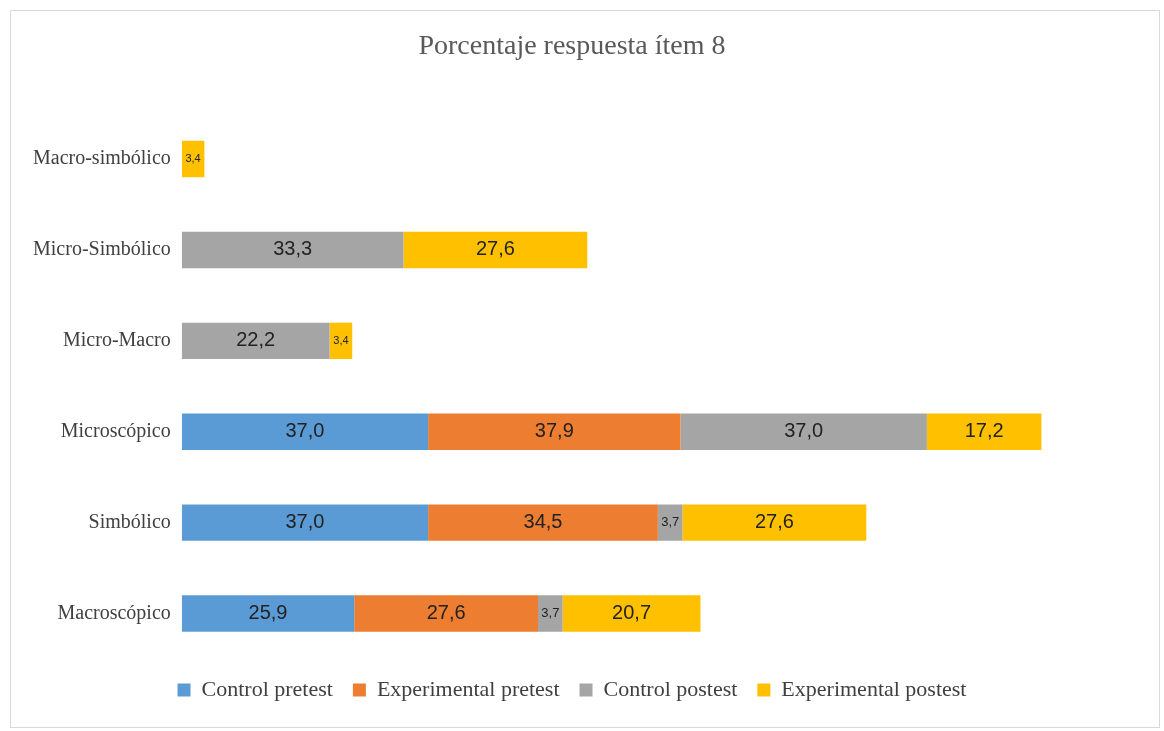 Image resolution: width=1164 pixels, height=731 pixels. What do you see at coordinates (874, 688) in the screenshot?
I see `legend-label: Experimental postest` at bounding box center [874, 688].